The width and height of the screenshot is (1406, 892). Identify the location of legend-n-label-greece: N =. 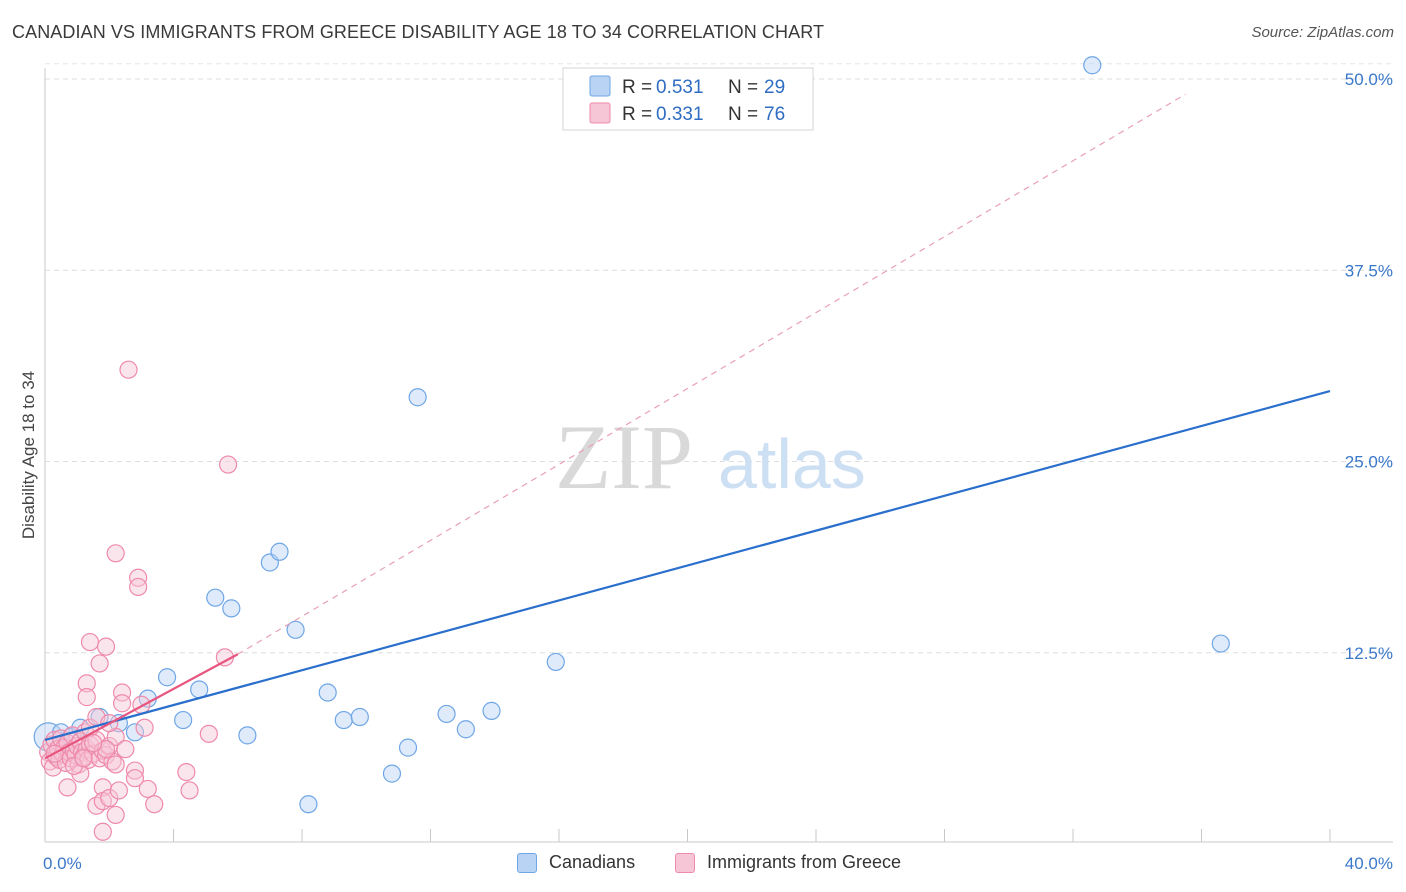
(743, 114).